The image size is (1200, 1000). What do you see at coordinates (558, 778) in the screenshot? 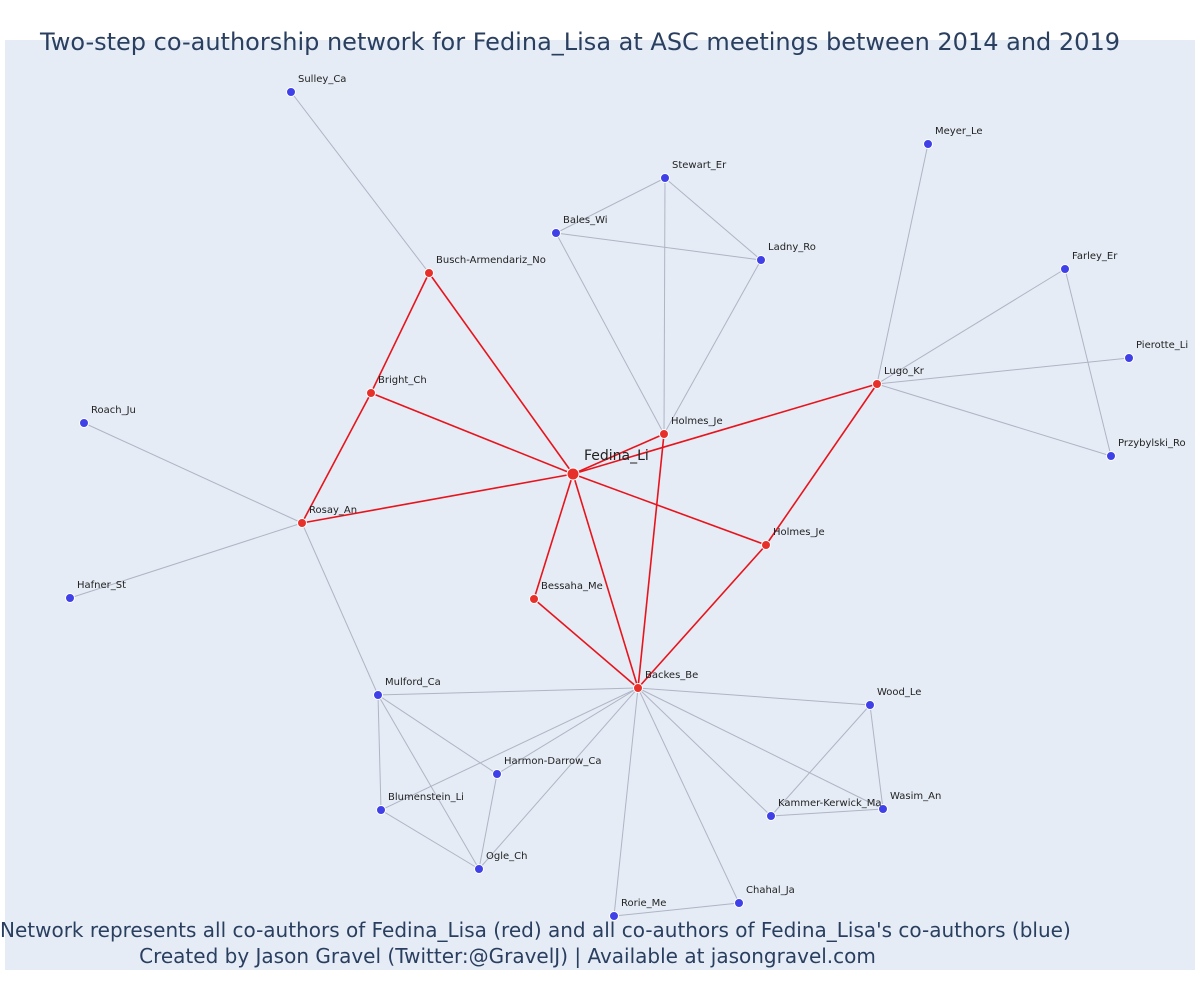
I see `edge-ogle-backes` at bounding box center [558, 778].